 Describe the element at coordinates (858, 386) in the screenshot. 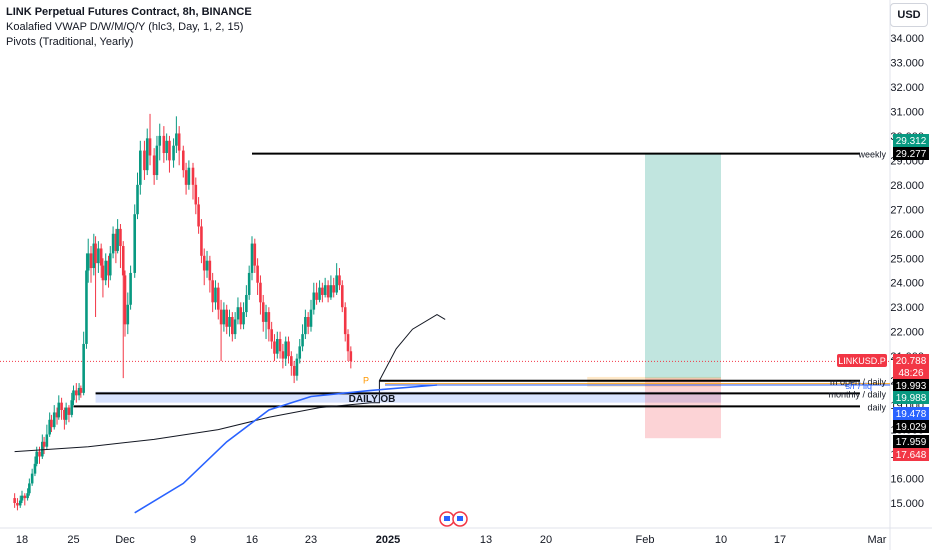

I see `annotation-label: s/r / liq` at that location.